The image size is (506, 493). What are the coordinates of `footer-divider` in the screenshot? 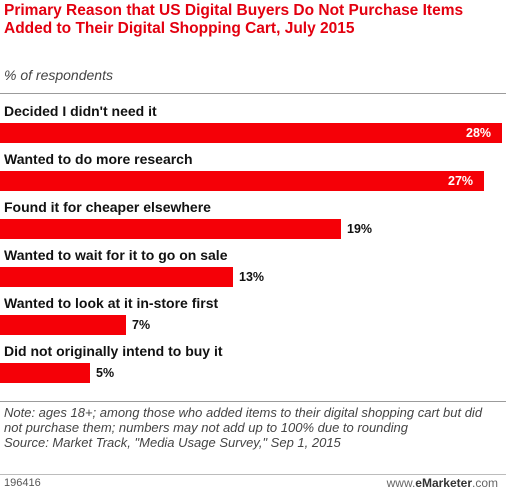 It's located at (253, 474).